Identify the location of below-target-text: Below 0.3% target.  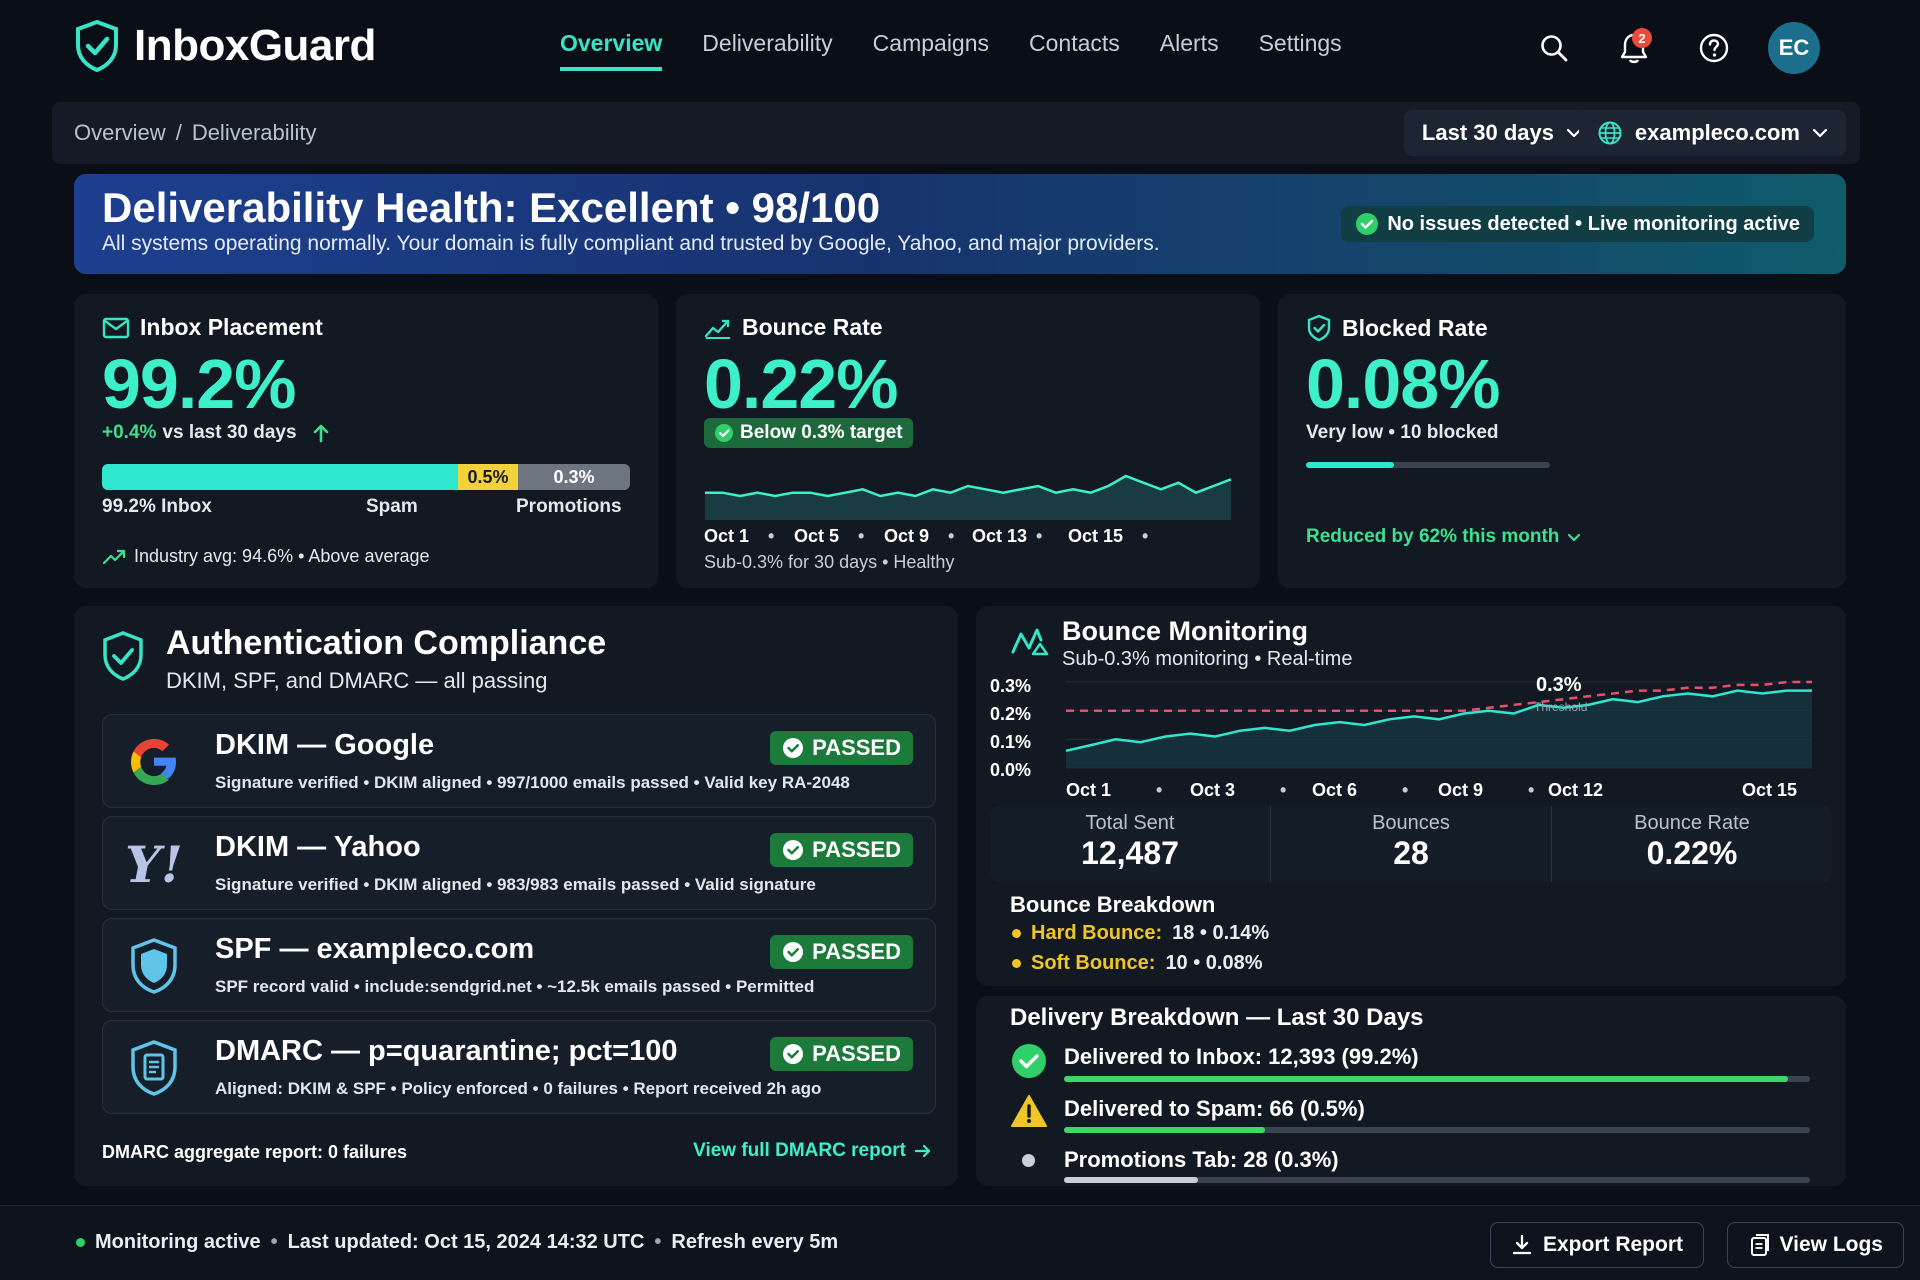
(821, 432).